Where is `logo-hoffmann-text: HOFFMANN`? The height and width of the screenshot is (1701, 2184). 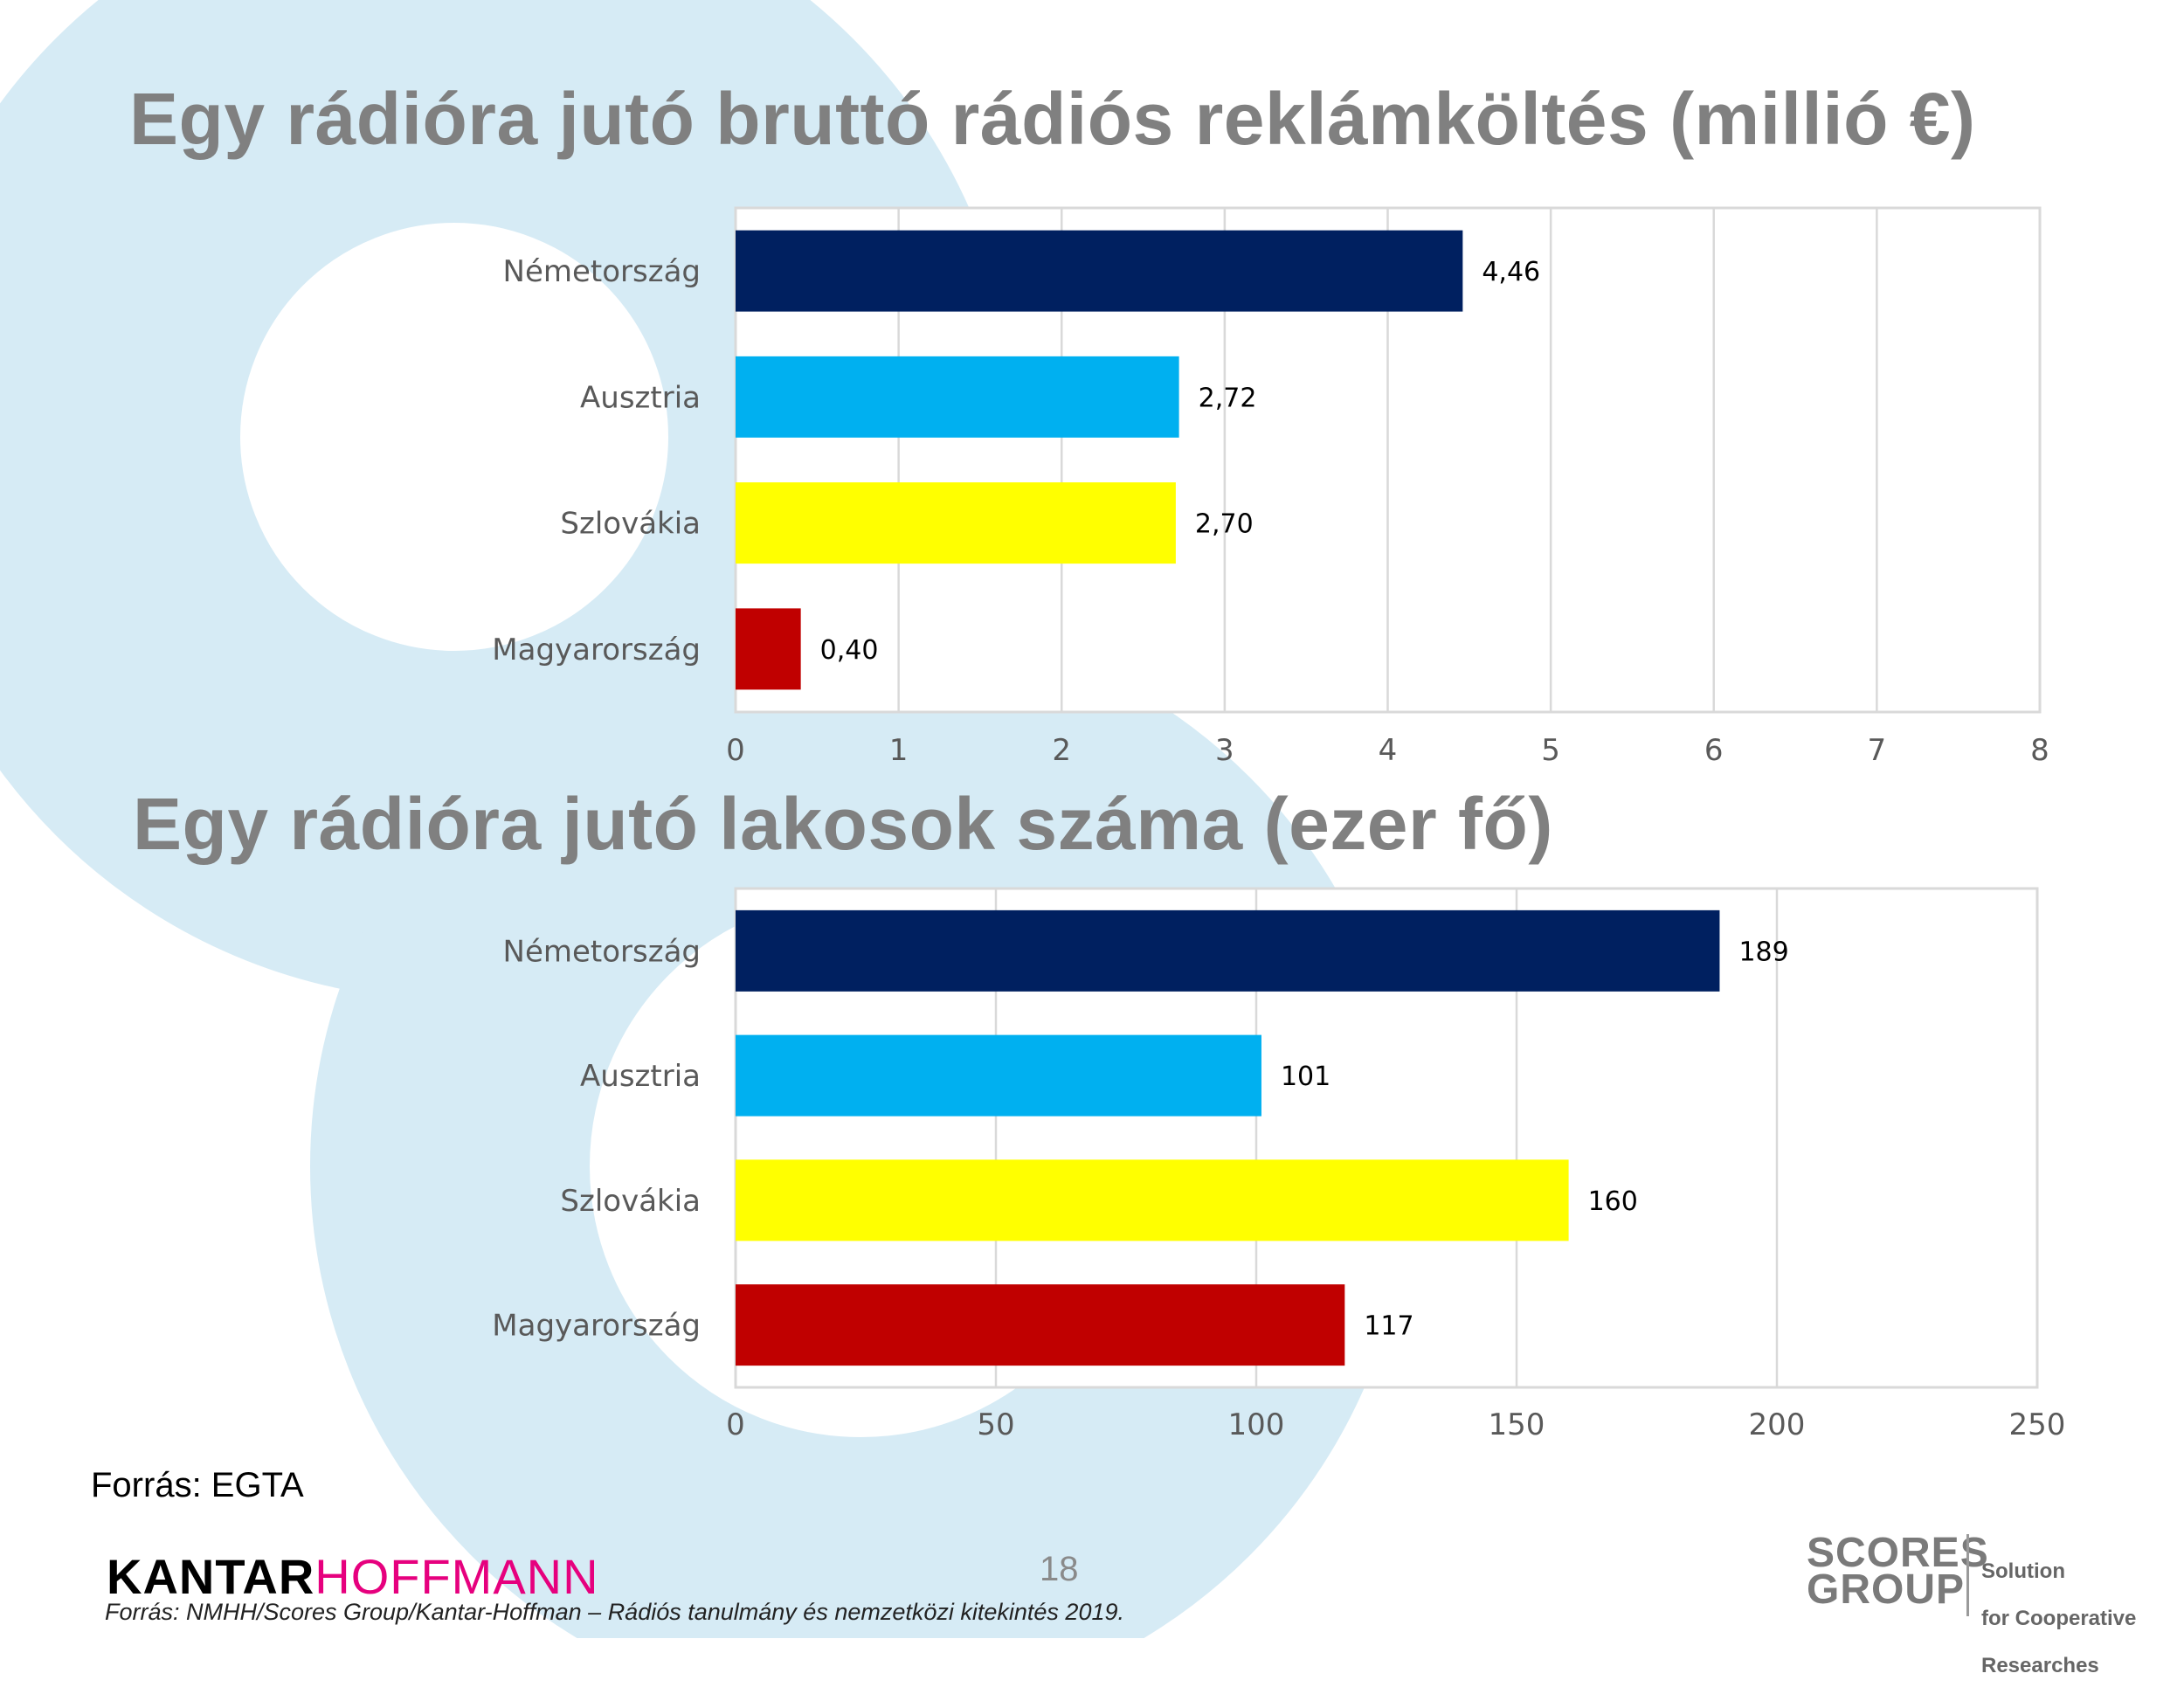
logo-hoffmann-text: HOFFMANN is located at coordinates (456, 1576).